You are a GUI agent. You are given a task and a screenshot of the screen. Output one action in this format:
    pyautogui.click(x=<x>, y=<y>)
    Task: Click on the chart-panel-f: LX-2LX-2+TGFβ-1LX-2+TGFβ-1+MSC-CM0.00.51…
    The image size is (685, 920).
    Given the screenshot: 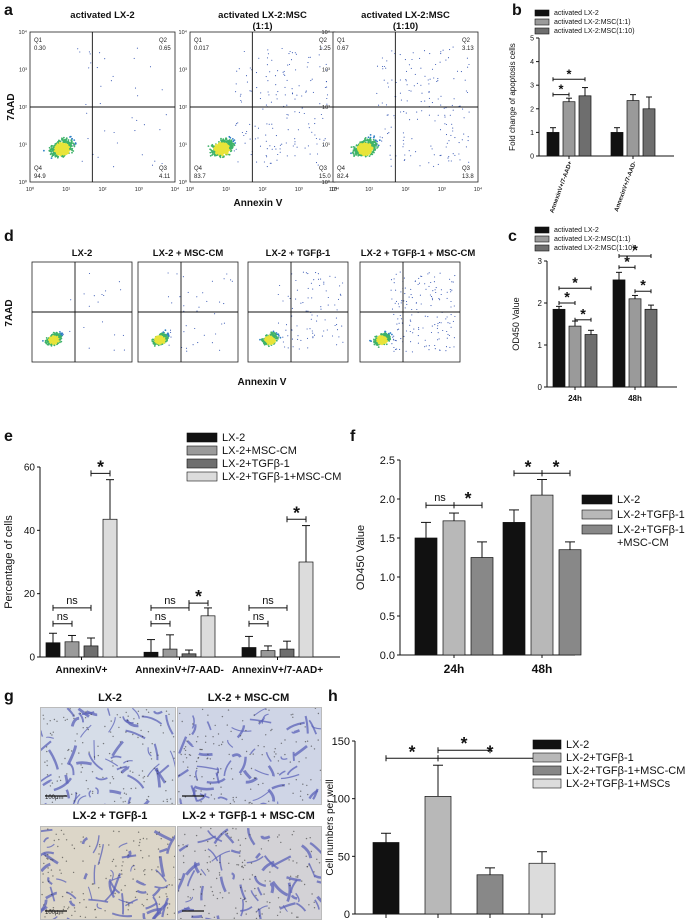 What is the action you would take?
    pyautogui.click(x=520, y=565)
    